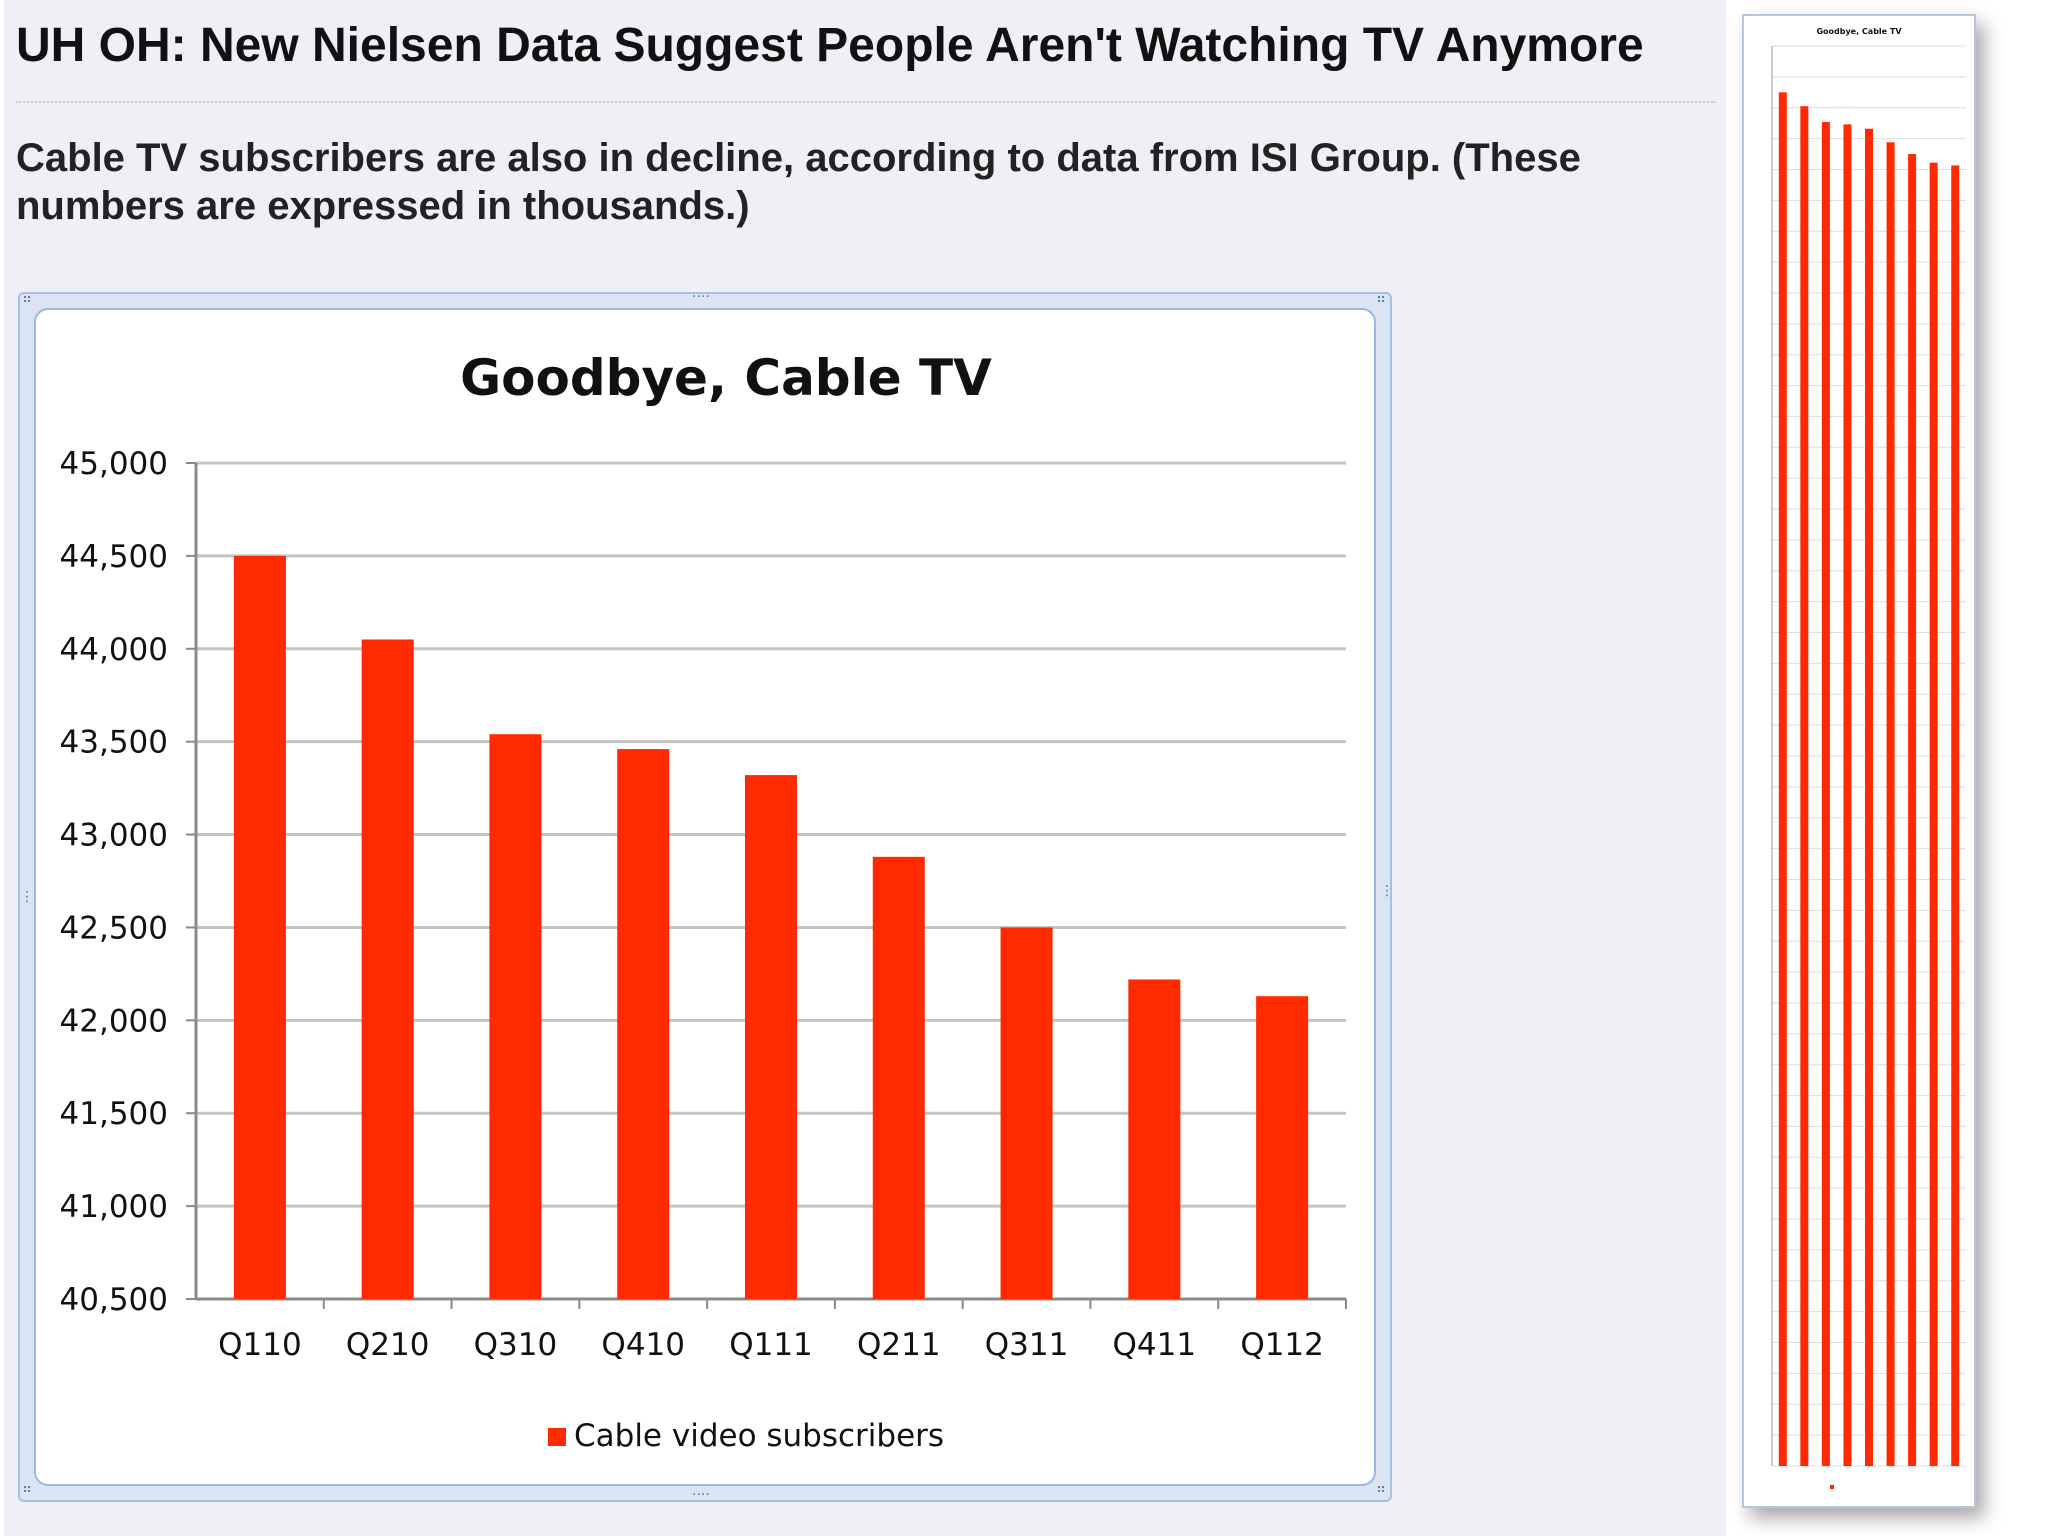 Image resolution: width=2048 pixels, height=1536 pixels. What do you see at coordinates (114, 928) in the screenshot?
I see `y-tick-label: 42,500` at bounding box center [114, 928].